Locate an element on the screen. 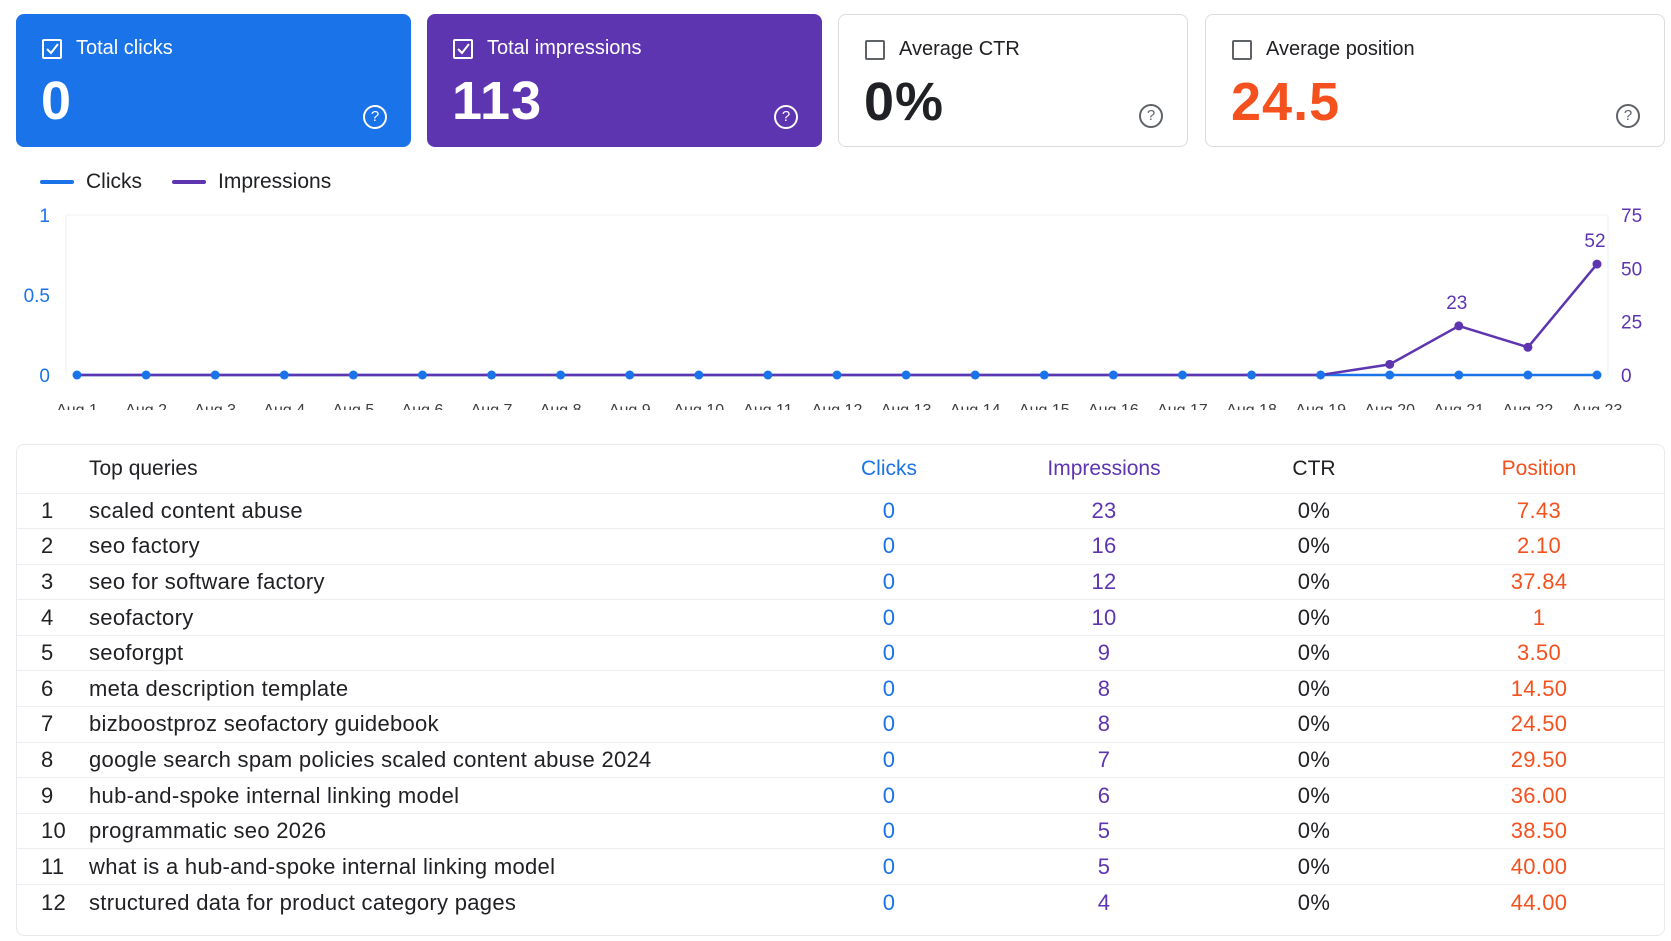  card-label: Total impressions is located at coordinates (564, 48).